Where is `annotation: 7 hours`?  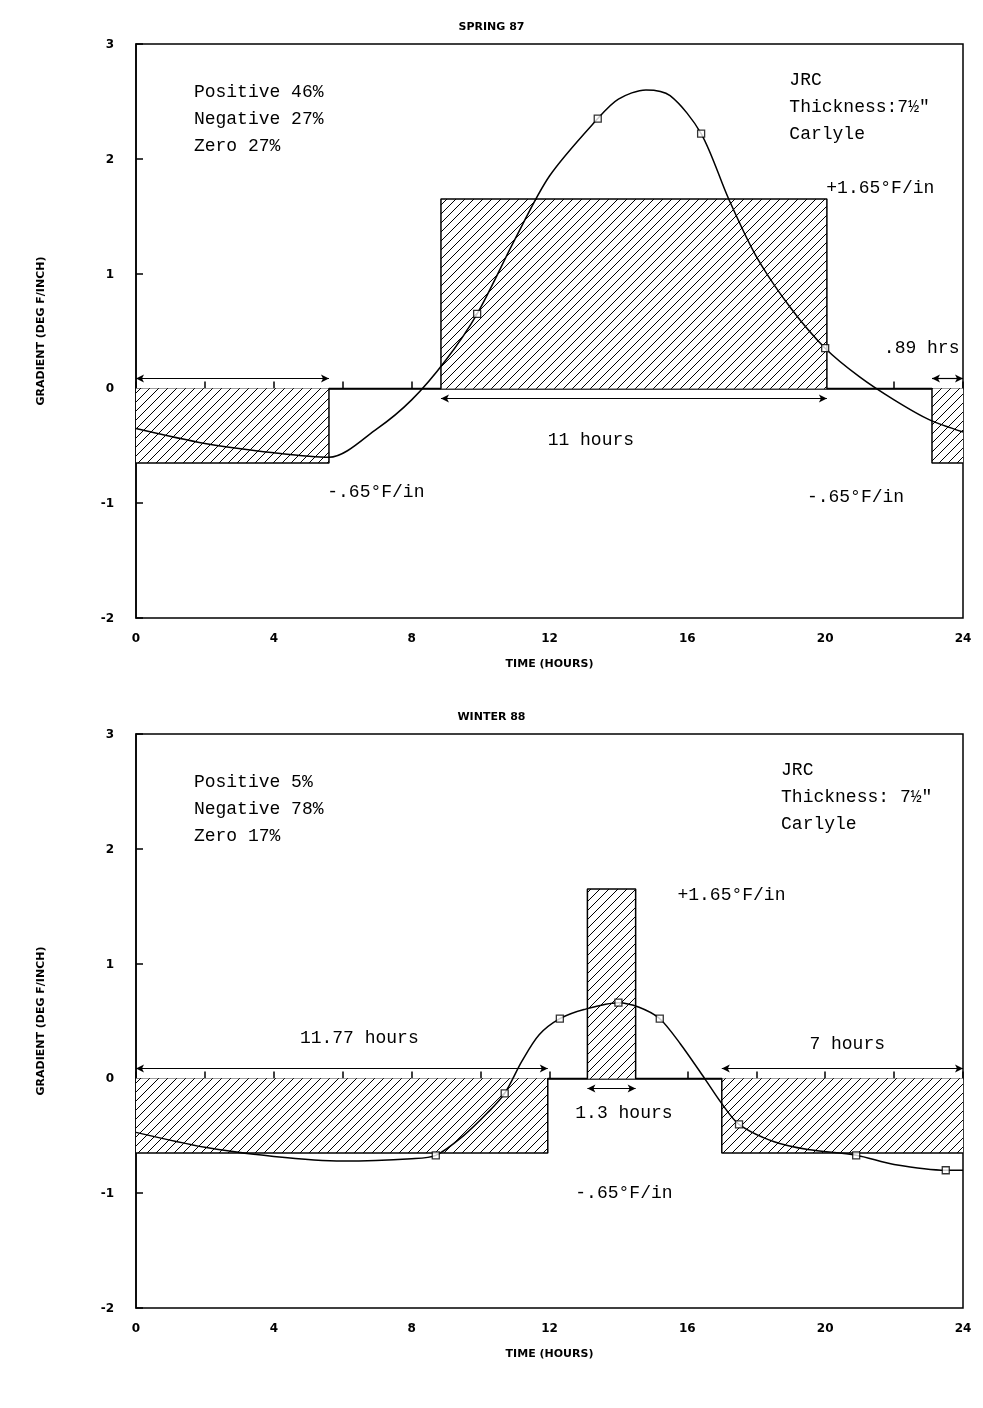 annotation: 7 hours is located at coordinates (847, 1043).